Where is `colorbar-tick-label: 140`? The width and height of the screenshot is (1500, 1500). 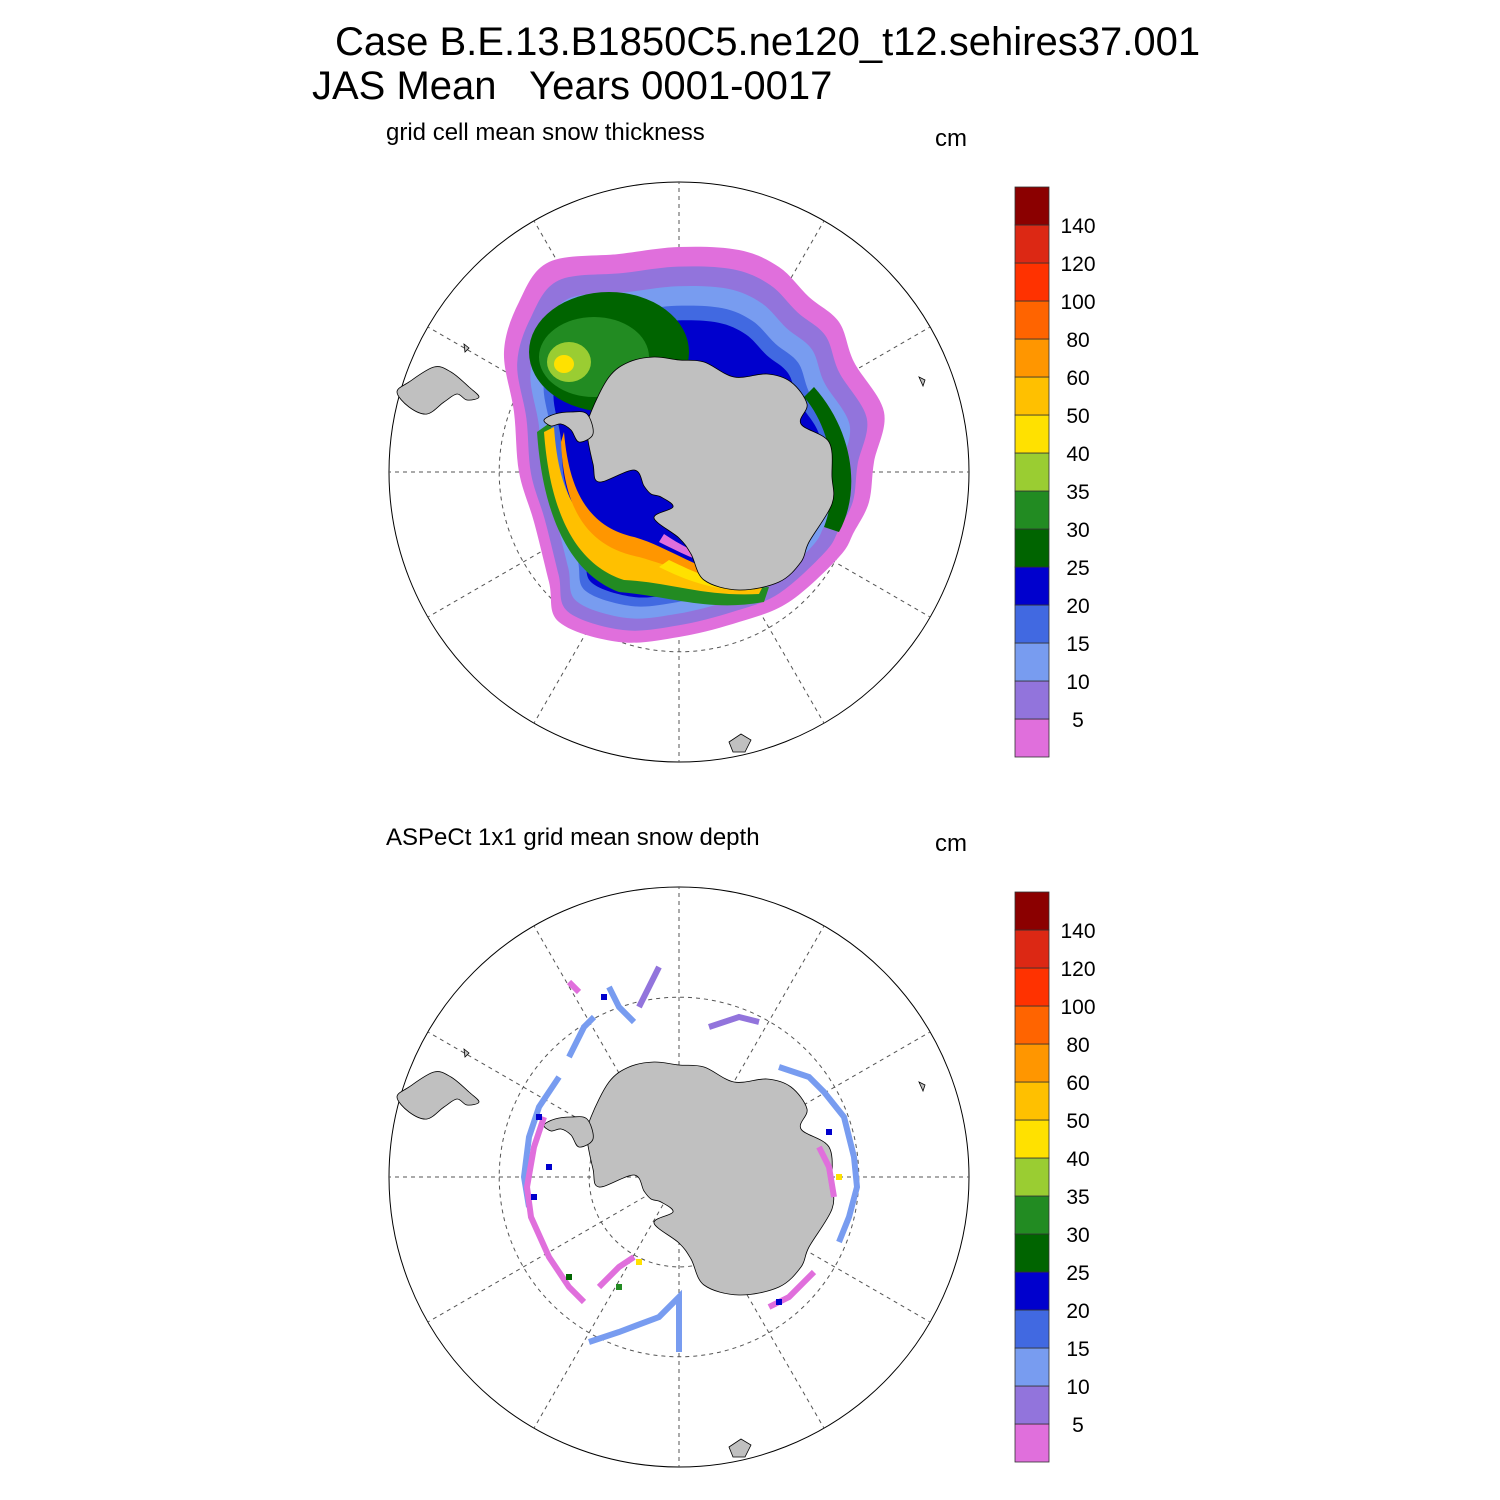 colorbar-tick-label: 140 is located at coordinates (1077, 226).